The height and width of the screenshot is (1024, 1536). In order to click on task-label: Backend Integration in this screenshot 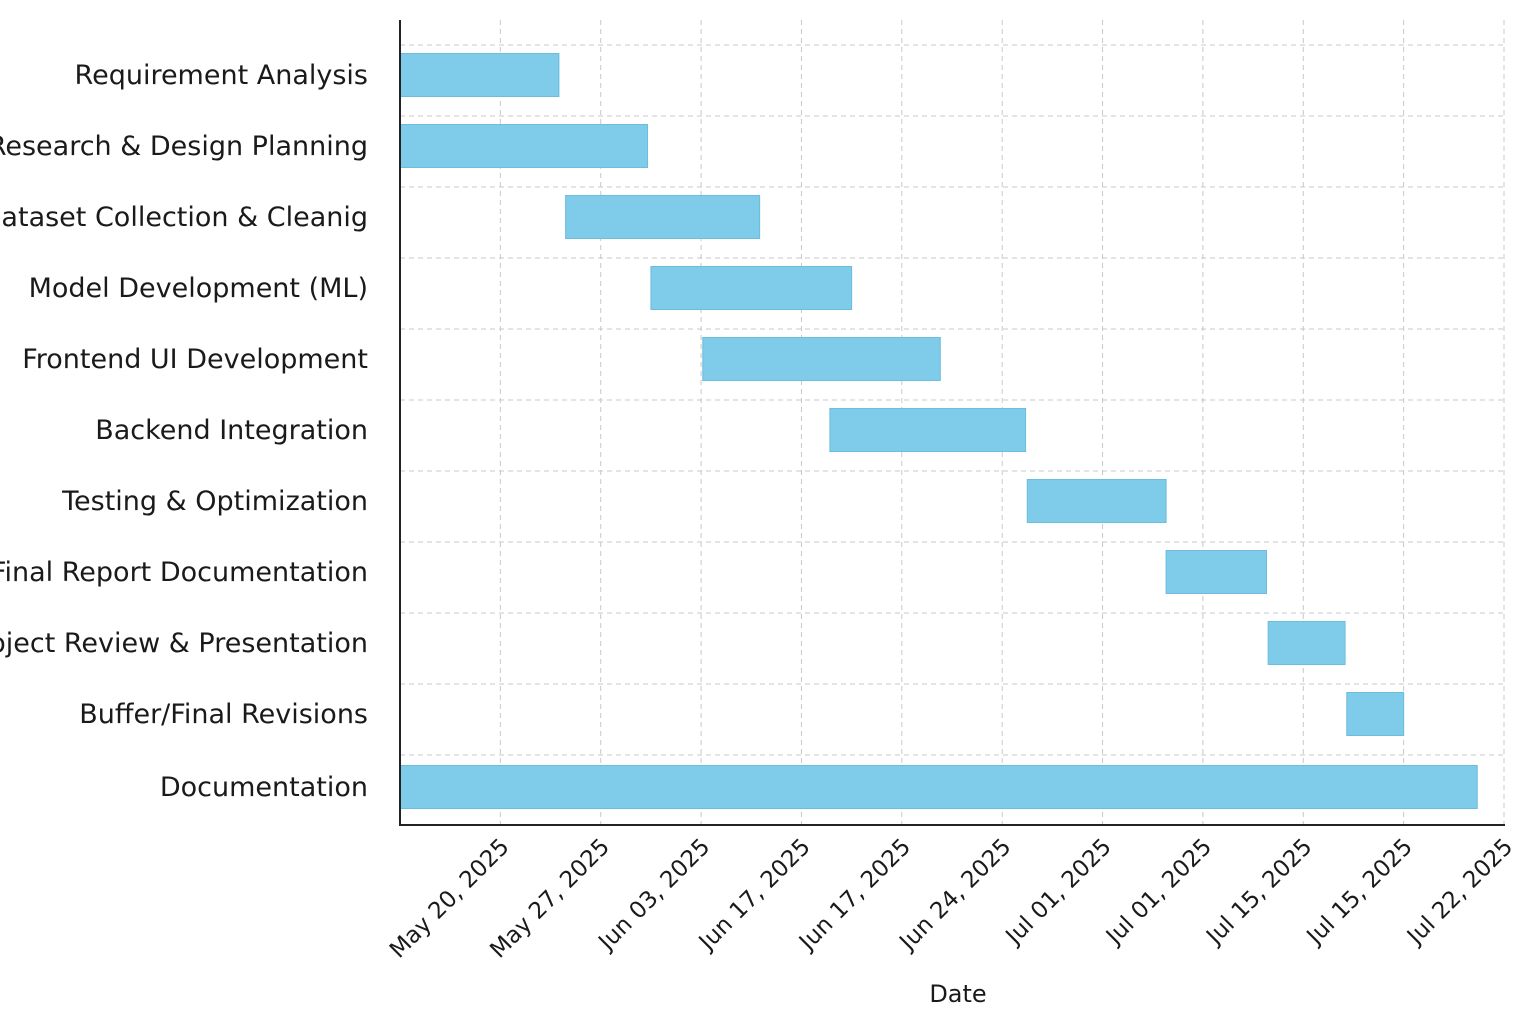, I will do `click(231, 430)`.